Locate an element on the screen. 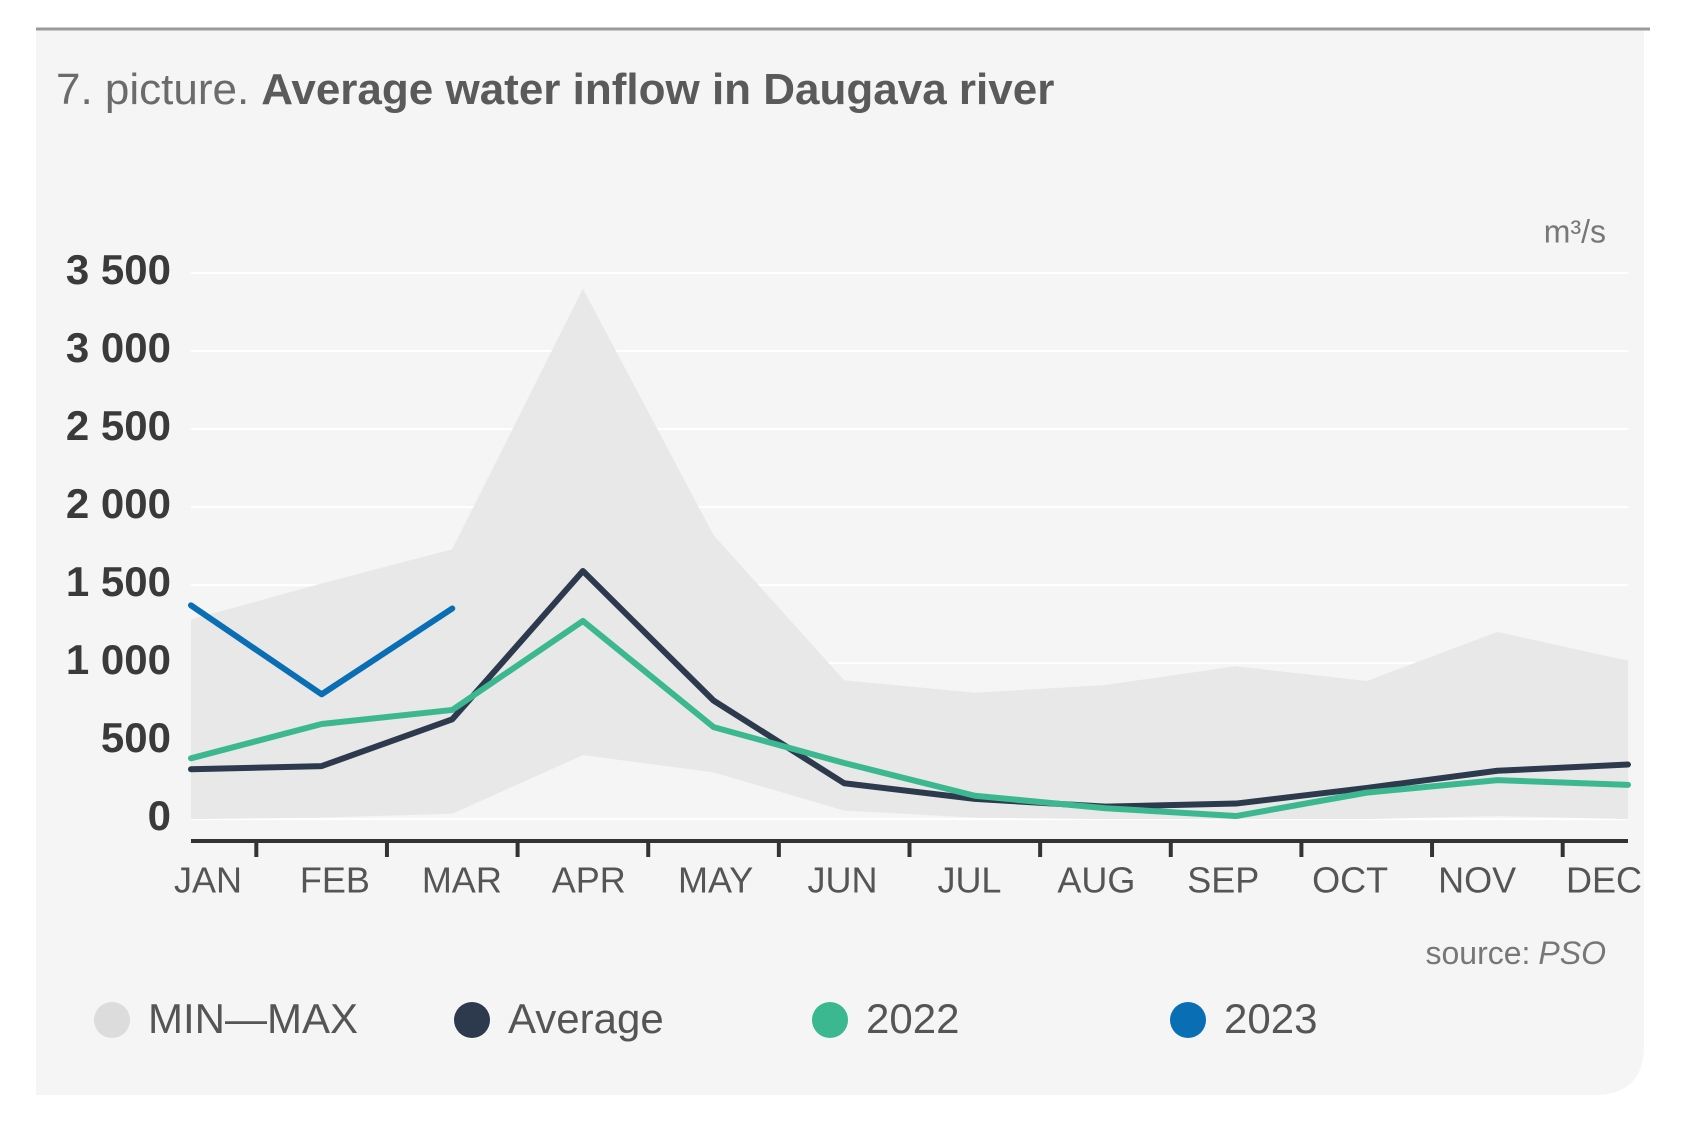 The height and width of the screenshot is (1130, 1681). y-tick-label: 2 500 is located at coordinates (118, 425).